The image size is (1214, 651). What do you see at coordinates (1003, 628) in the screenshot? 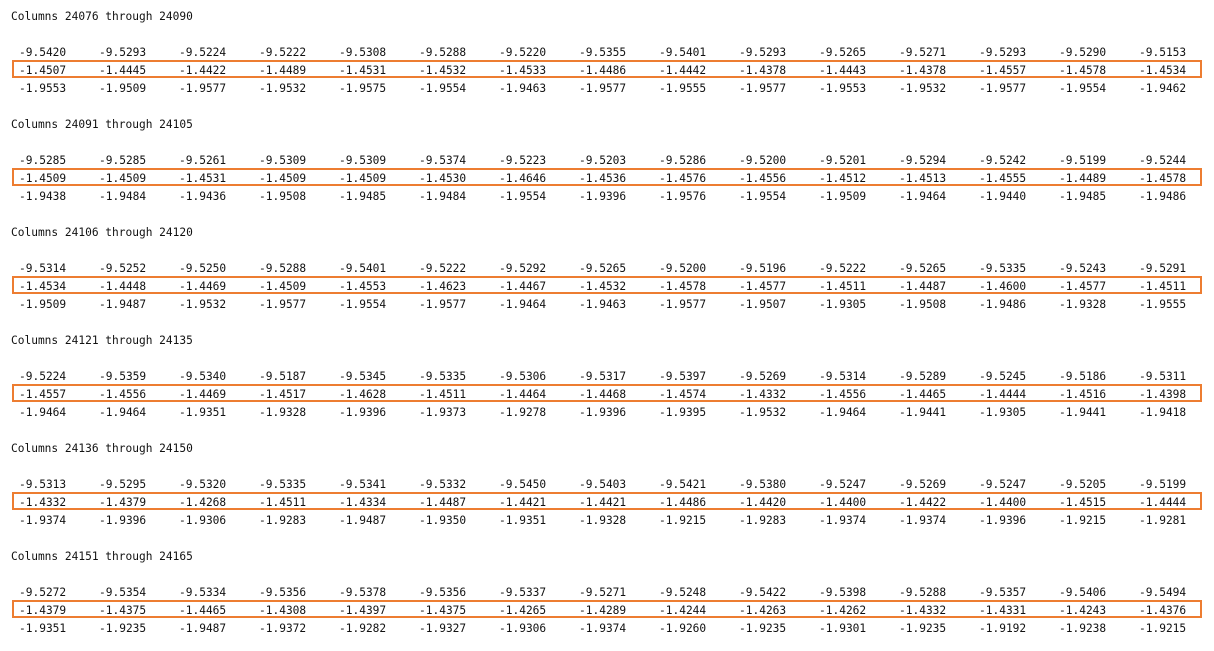
I see `matrix-cell: -1.9192` at bounding box center [1003, 628].